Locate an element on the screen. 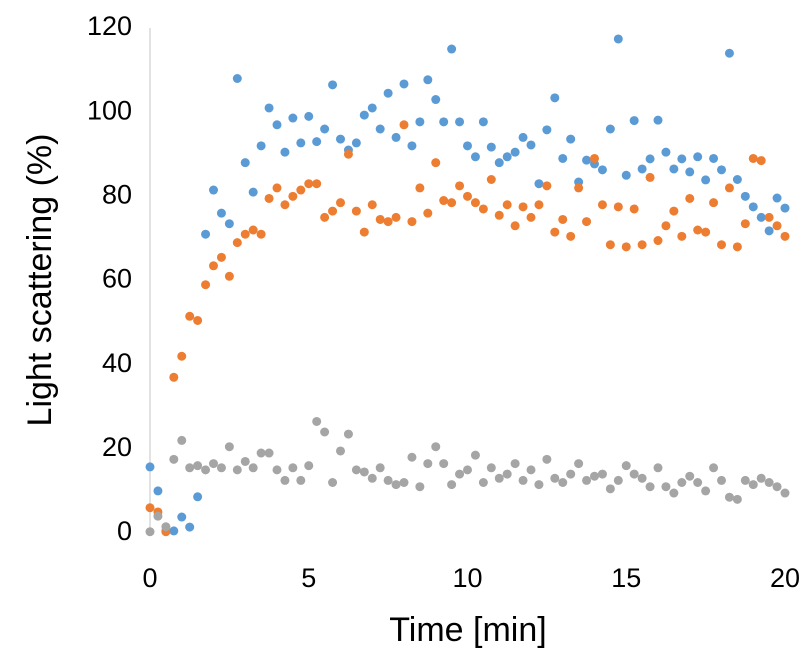 This screenshot has height=658, width=806. x-tick-label: 20 is located at coordinates (785, 578).